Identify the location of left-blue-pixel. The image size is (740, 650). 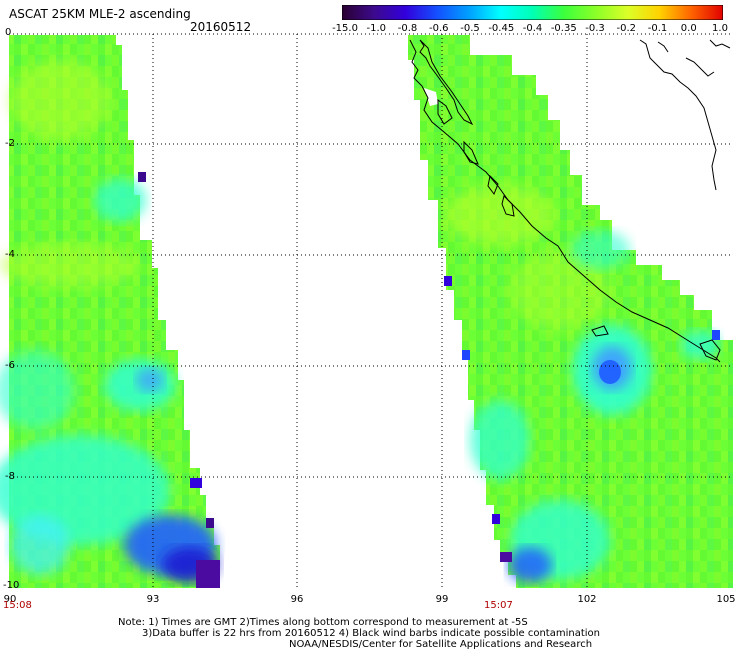
(196, 483).